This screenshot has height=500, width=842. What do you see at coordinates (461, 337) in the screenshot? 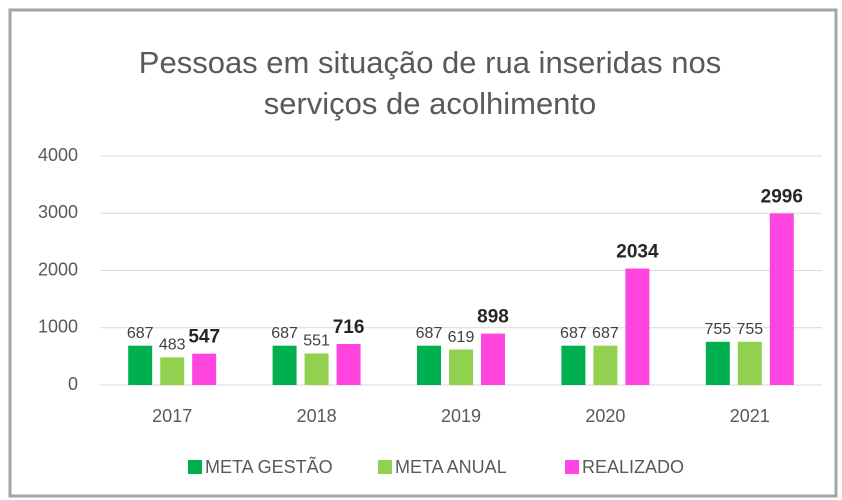
I see `data-label: 619` at bounding box center [461, 337].